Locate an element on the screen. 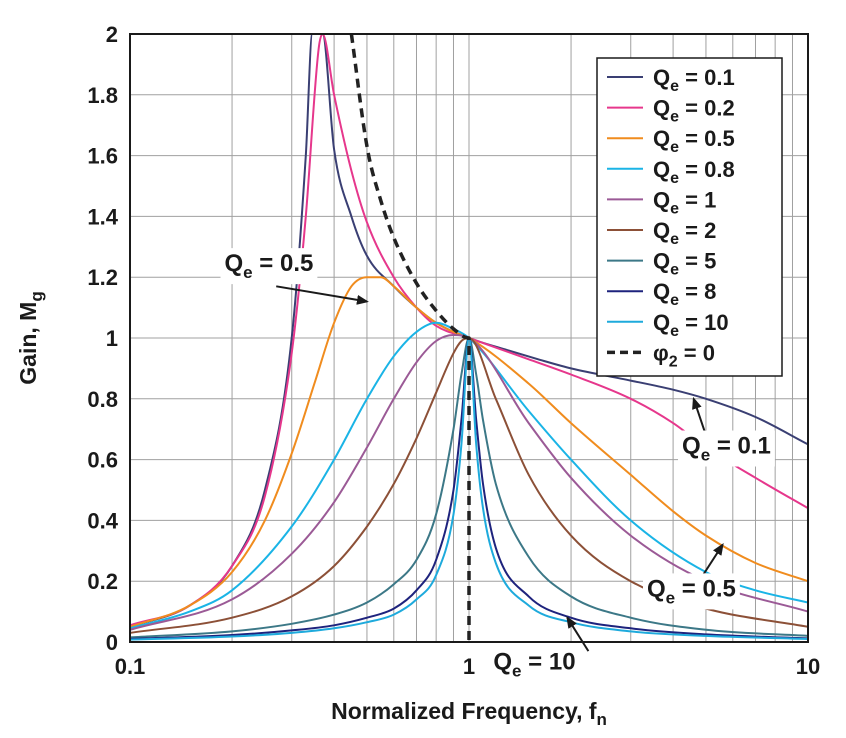  svg-text: Qe = 10 is located at coordinates (534, 664).